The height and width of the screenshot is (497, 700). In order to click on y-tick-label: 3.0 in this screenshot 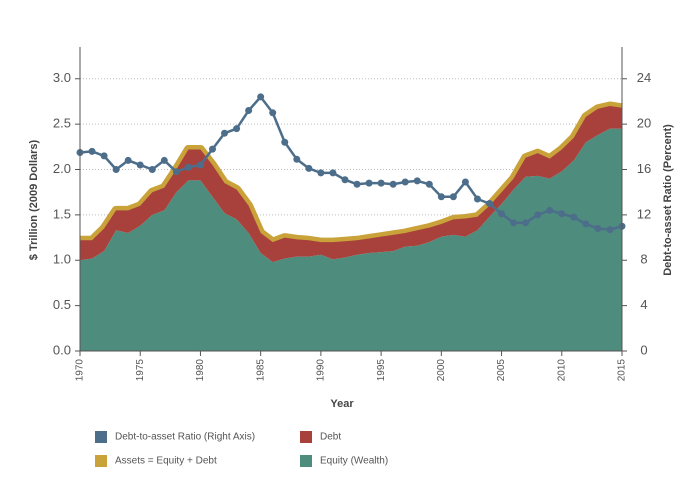, I will do `click(62, 77)`.